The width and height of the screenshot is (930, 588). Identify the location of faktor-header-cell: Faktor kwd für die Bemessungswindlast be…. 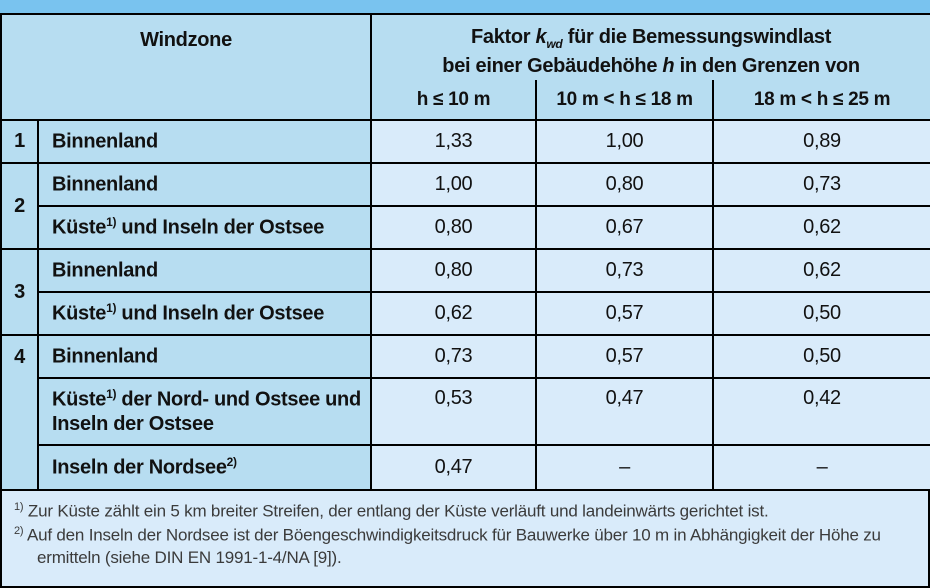
(650, 46).